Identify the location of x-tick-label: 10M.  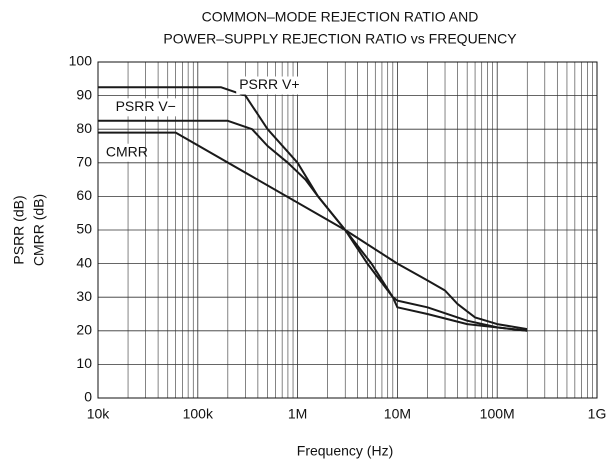
(397, 414).